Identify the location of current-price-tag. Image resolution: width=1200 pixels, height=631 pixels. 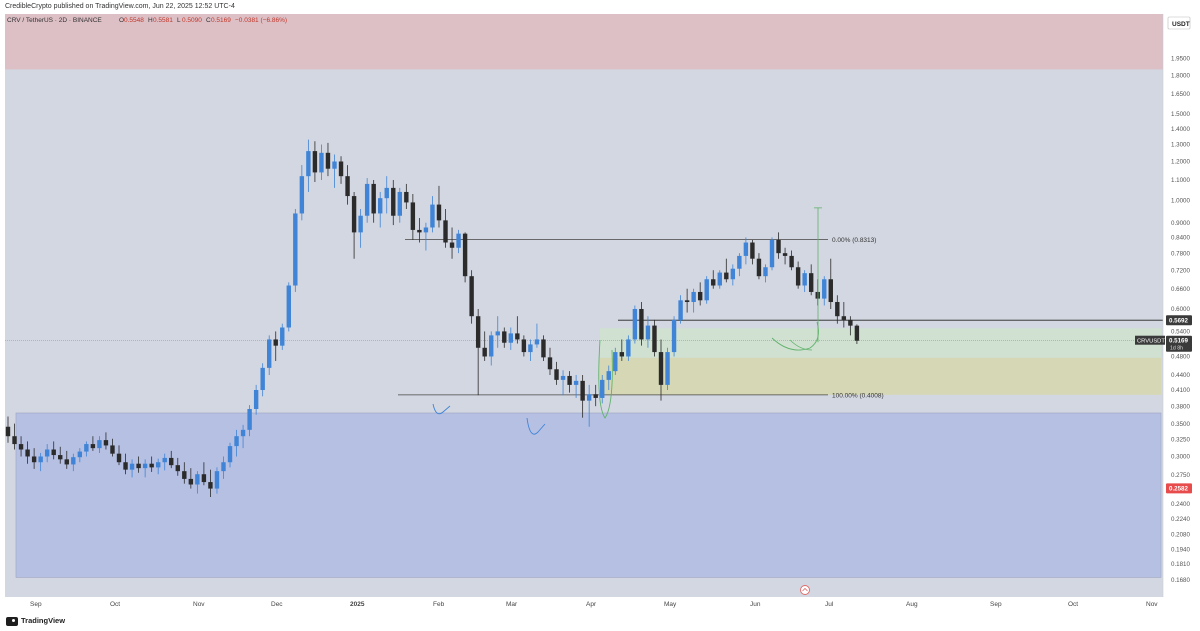
(1179, 343).